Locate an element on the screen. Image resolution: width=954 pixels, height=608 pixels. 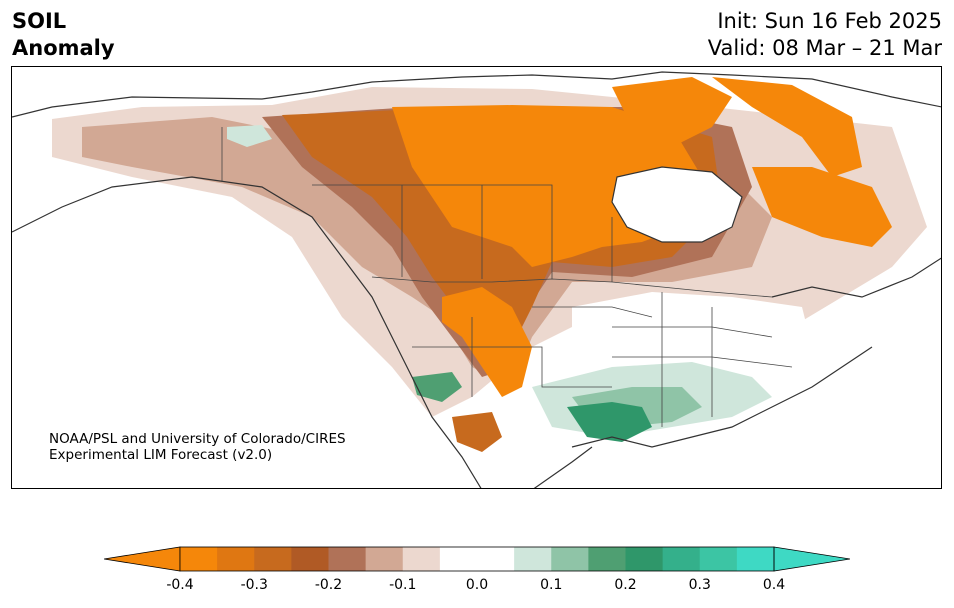
hudson-bay is located at coordinates (677, 204).